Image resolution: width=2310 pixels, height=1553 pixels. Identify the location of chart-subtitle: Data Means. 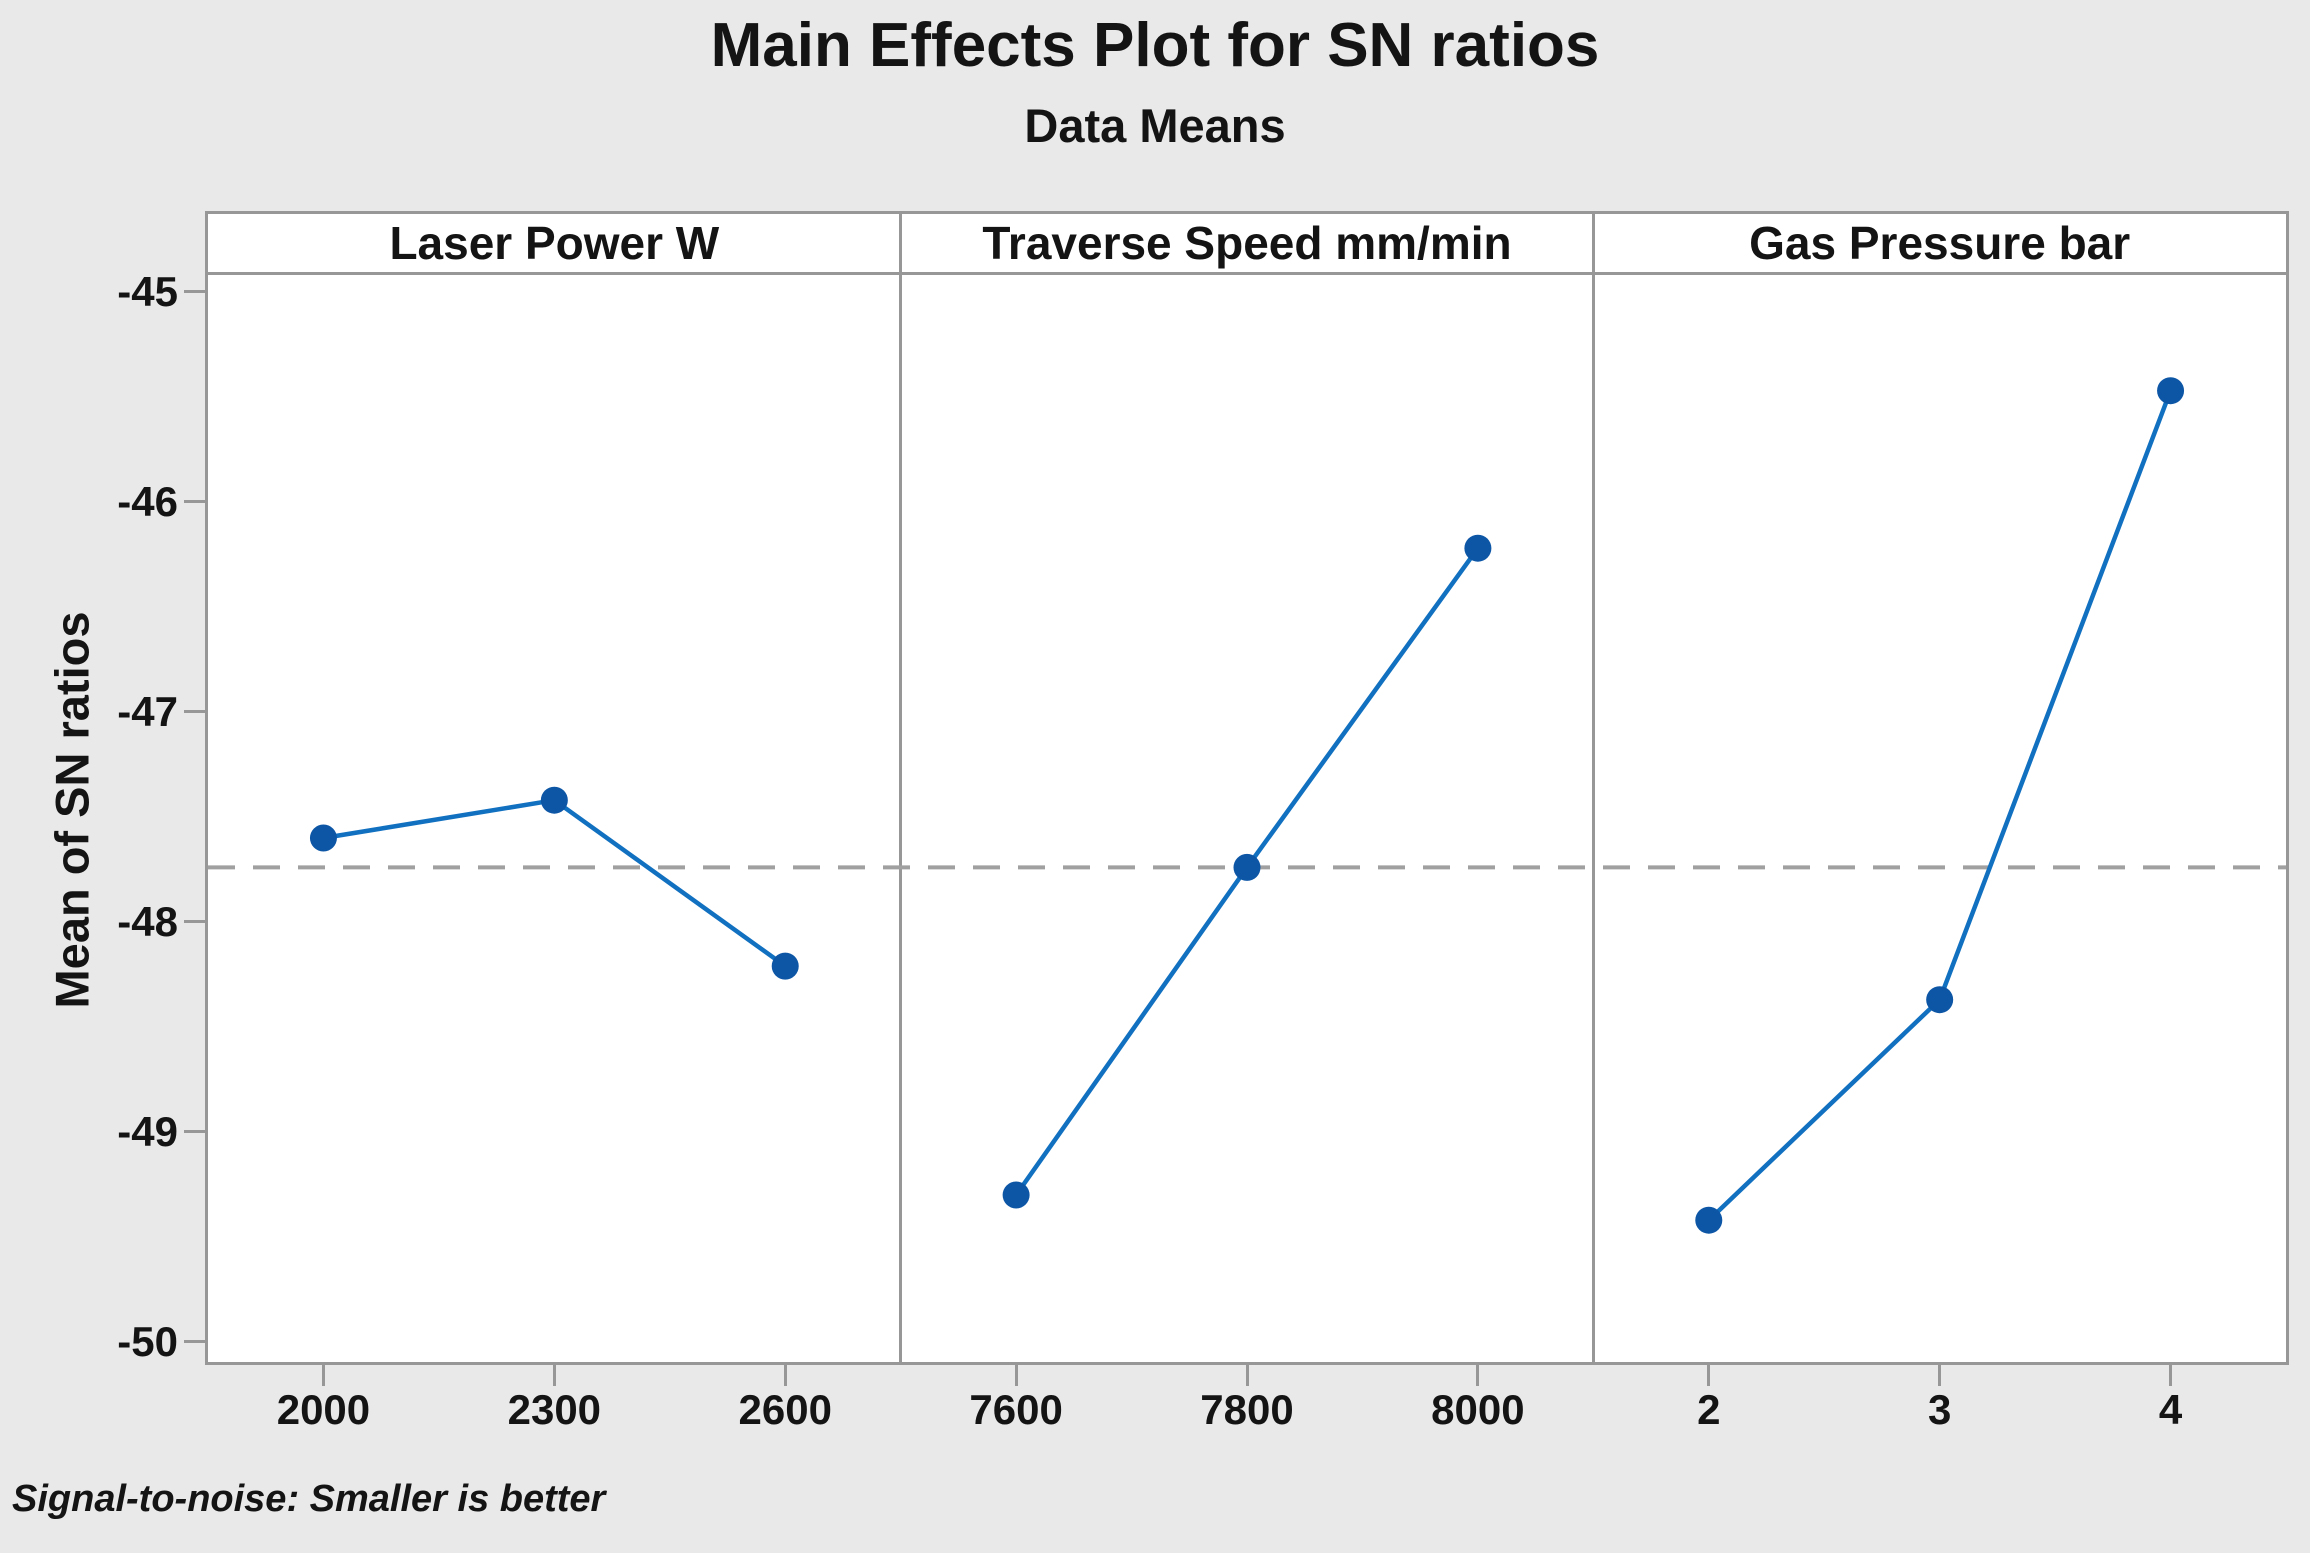
(1155, 125).